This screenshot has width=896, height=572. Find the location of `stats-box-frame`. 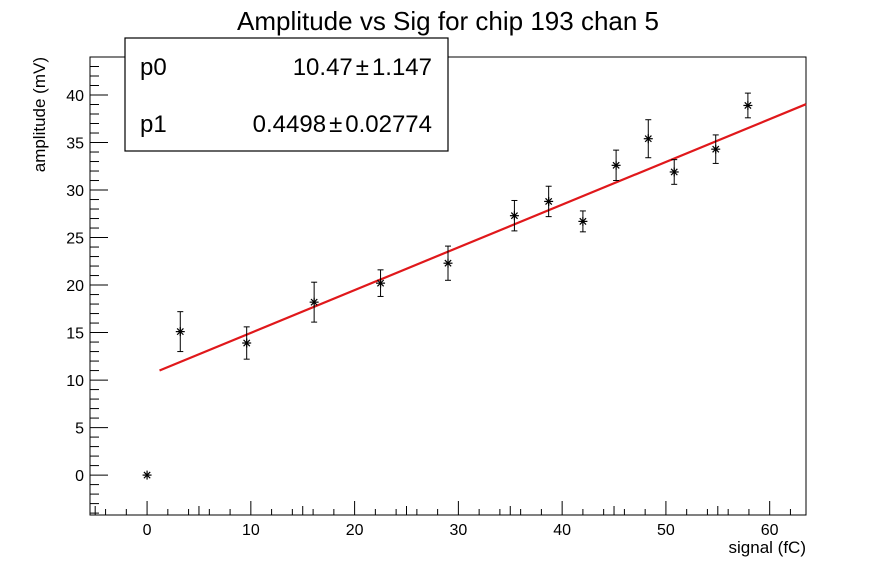

stats-box-frame is located at coordinates (286, 94).